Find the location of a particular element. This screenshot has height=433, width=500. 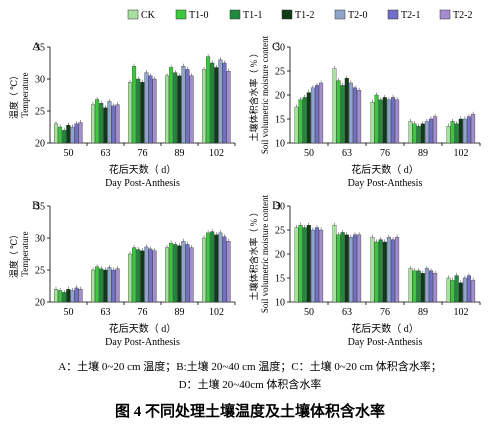

y-axis-title-cn: 温度（ ℃） is located at coordinates (13, 95).